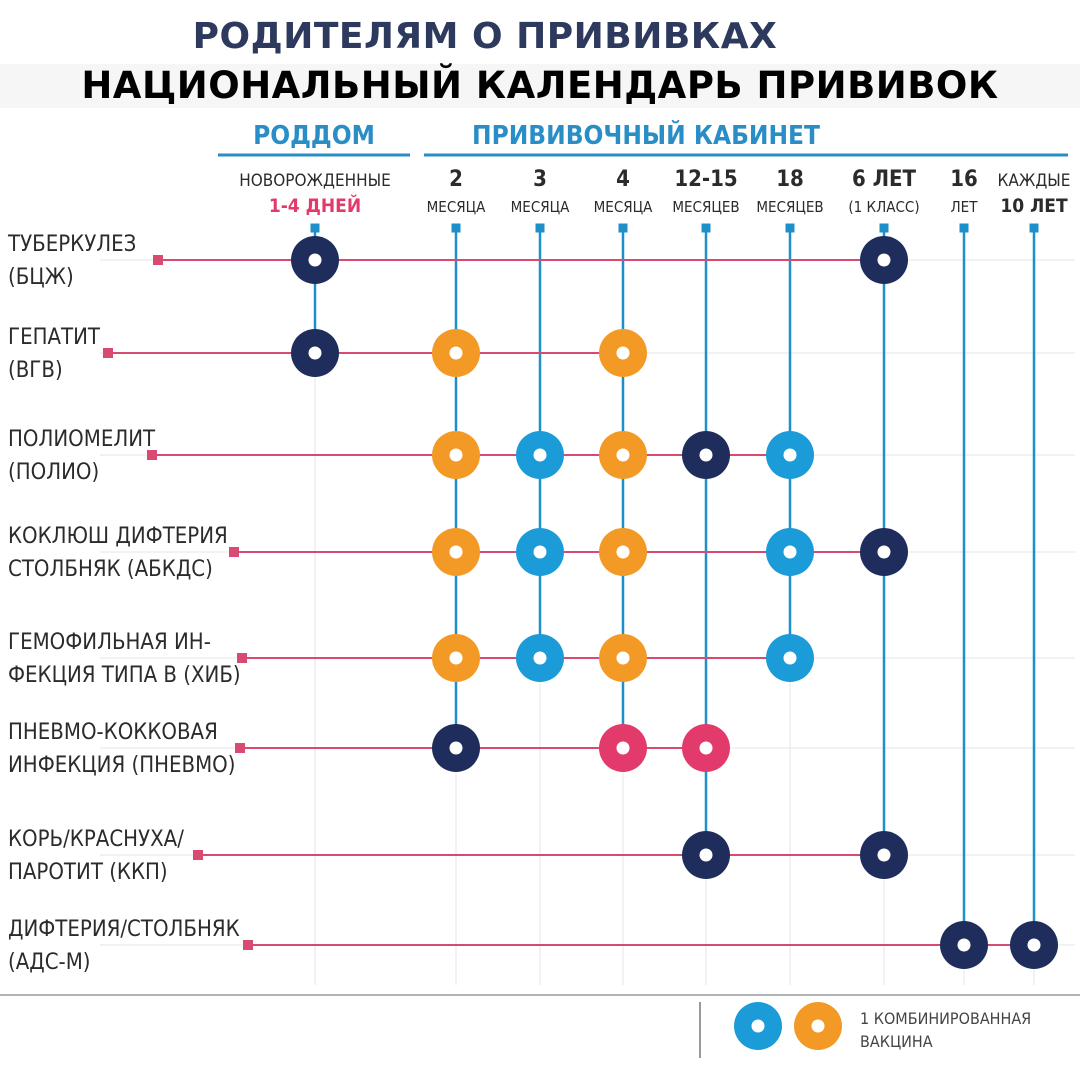 This screenshot has height=1080, width=1080. I want to click on legend-text-line1: 1 КОМБИНИРОВАННАЯ, so click(945, 1018).